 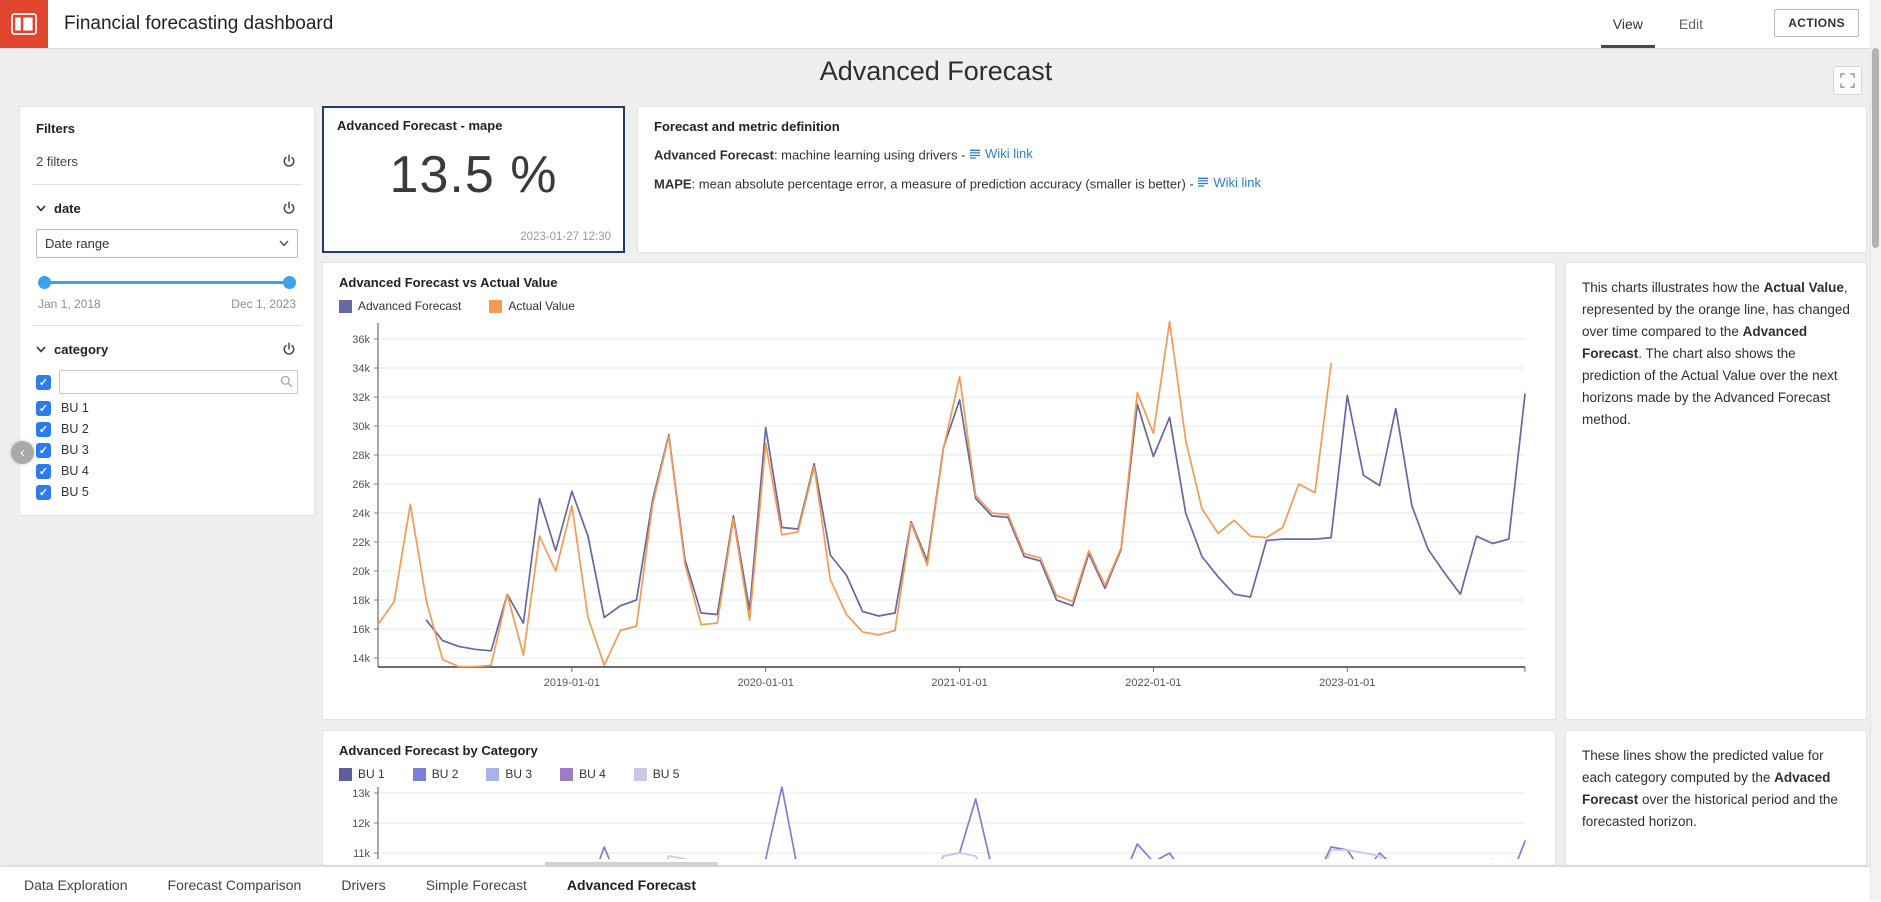 What do you see at coordinates (361, 514) in the screenshot?
I see `svg-text: 24k` at bounding box center [361, 514].